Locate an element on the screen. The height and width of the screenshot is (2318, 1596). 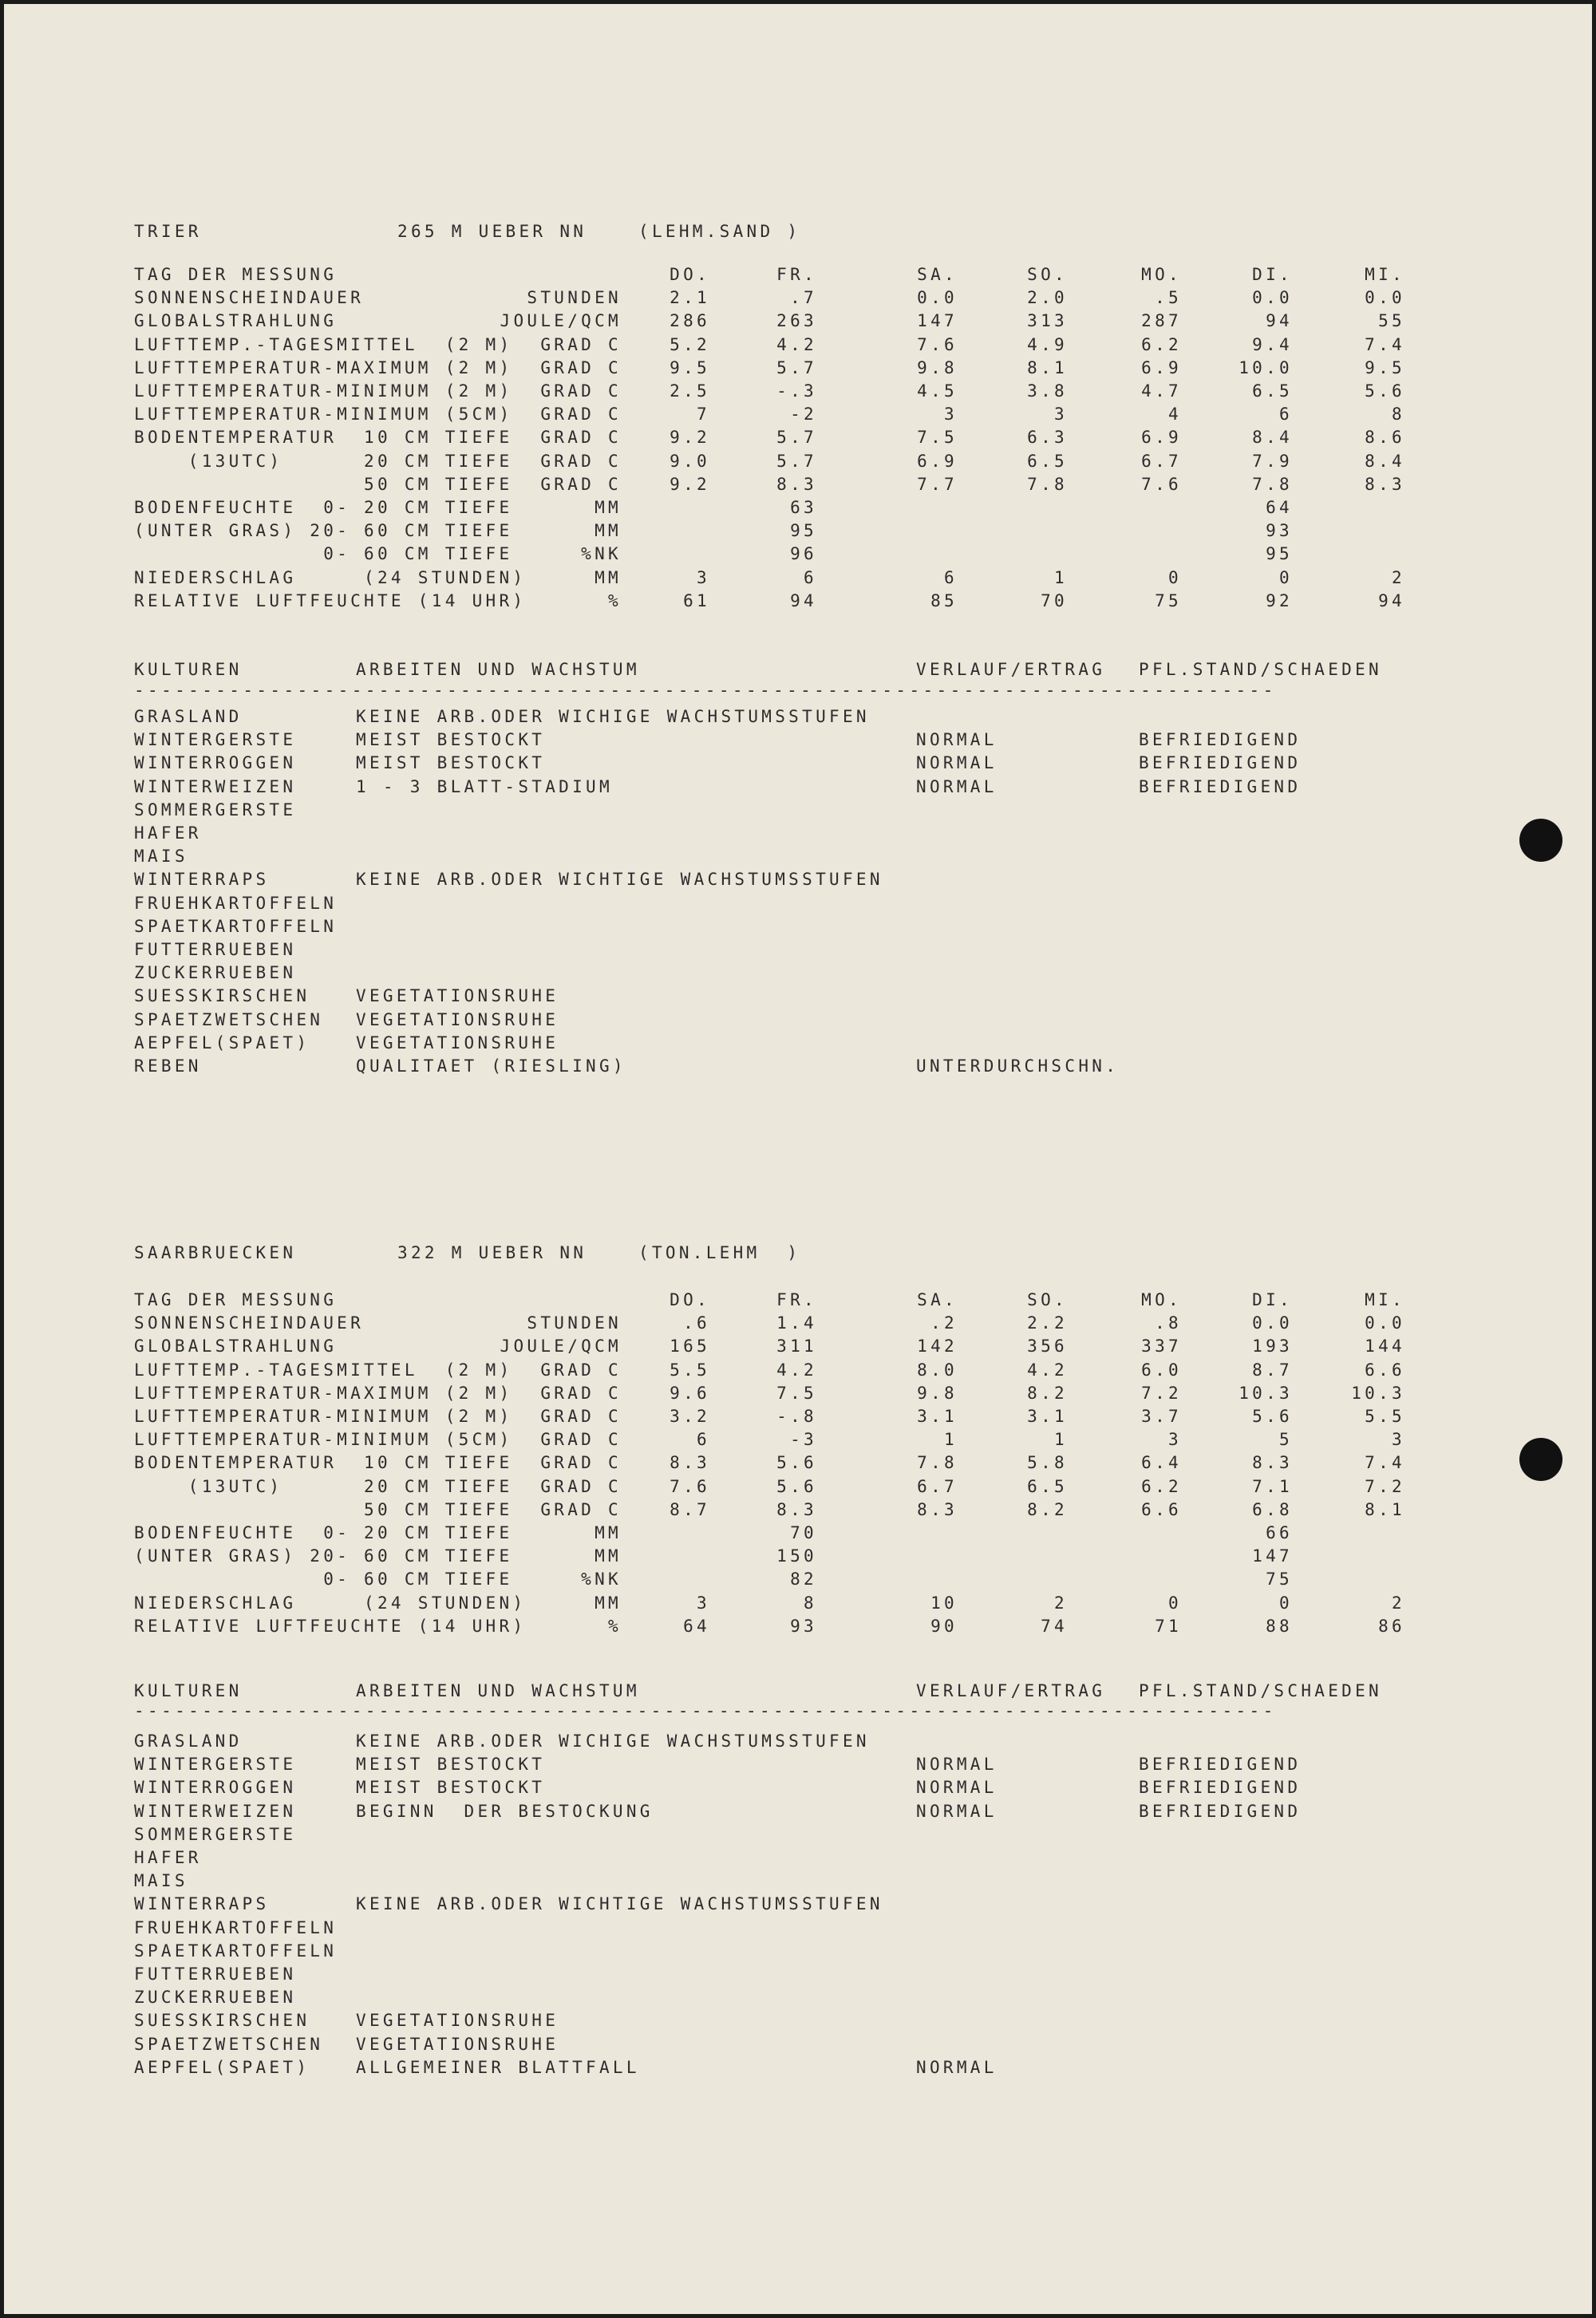
measurement-value: 2.2 is located at coordinates (1047, 1323).